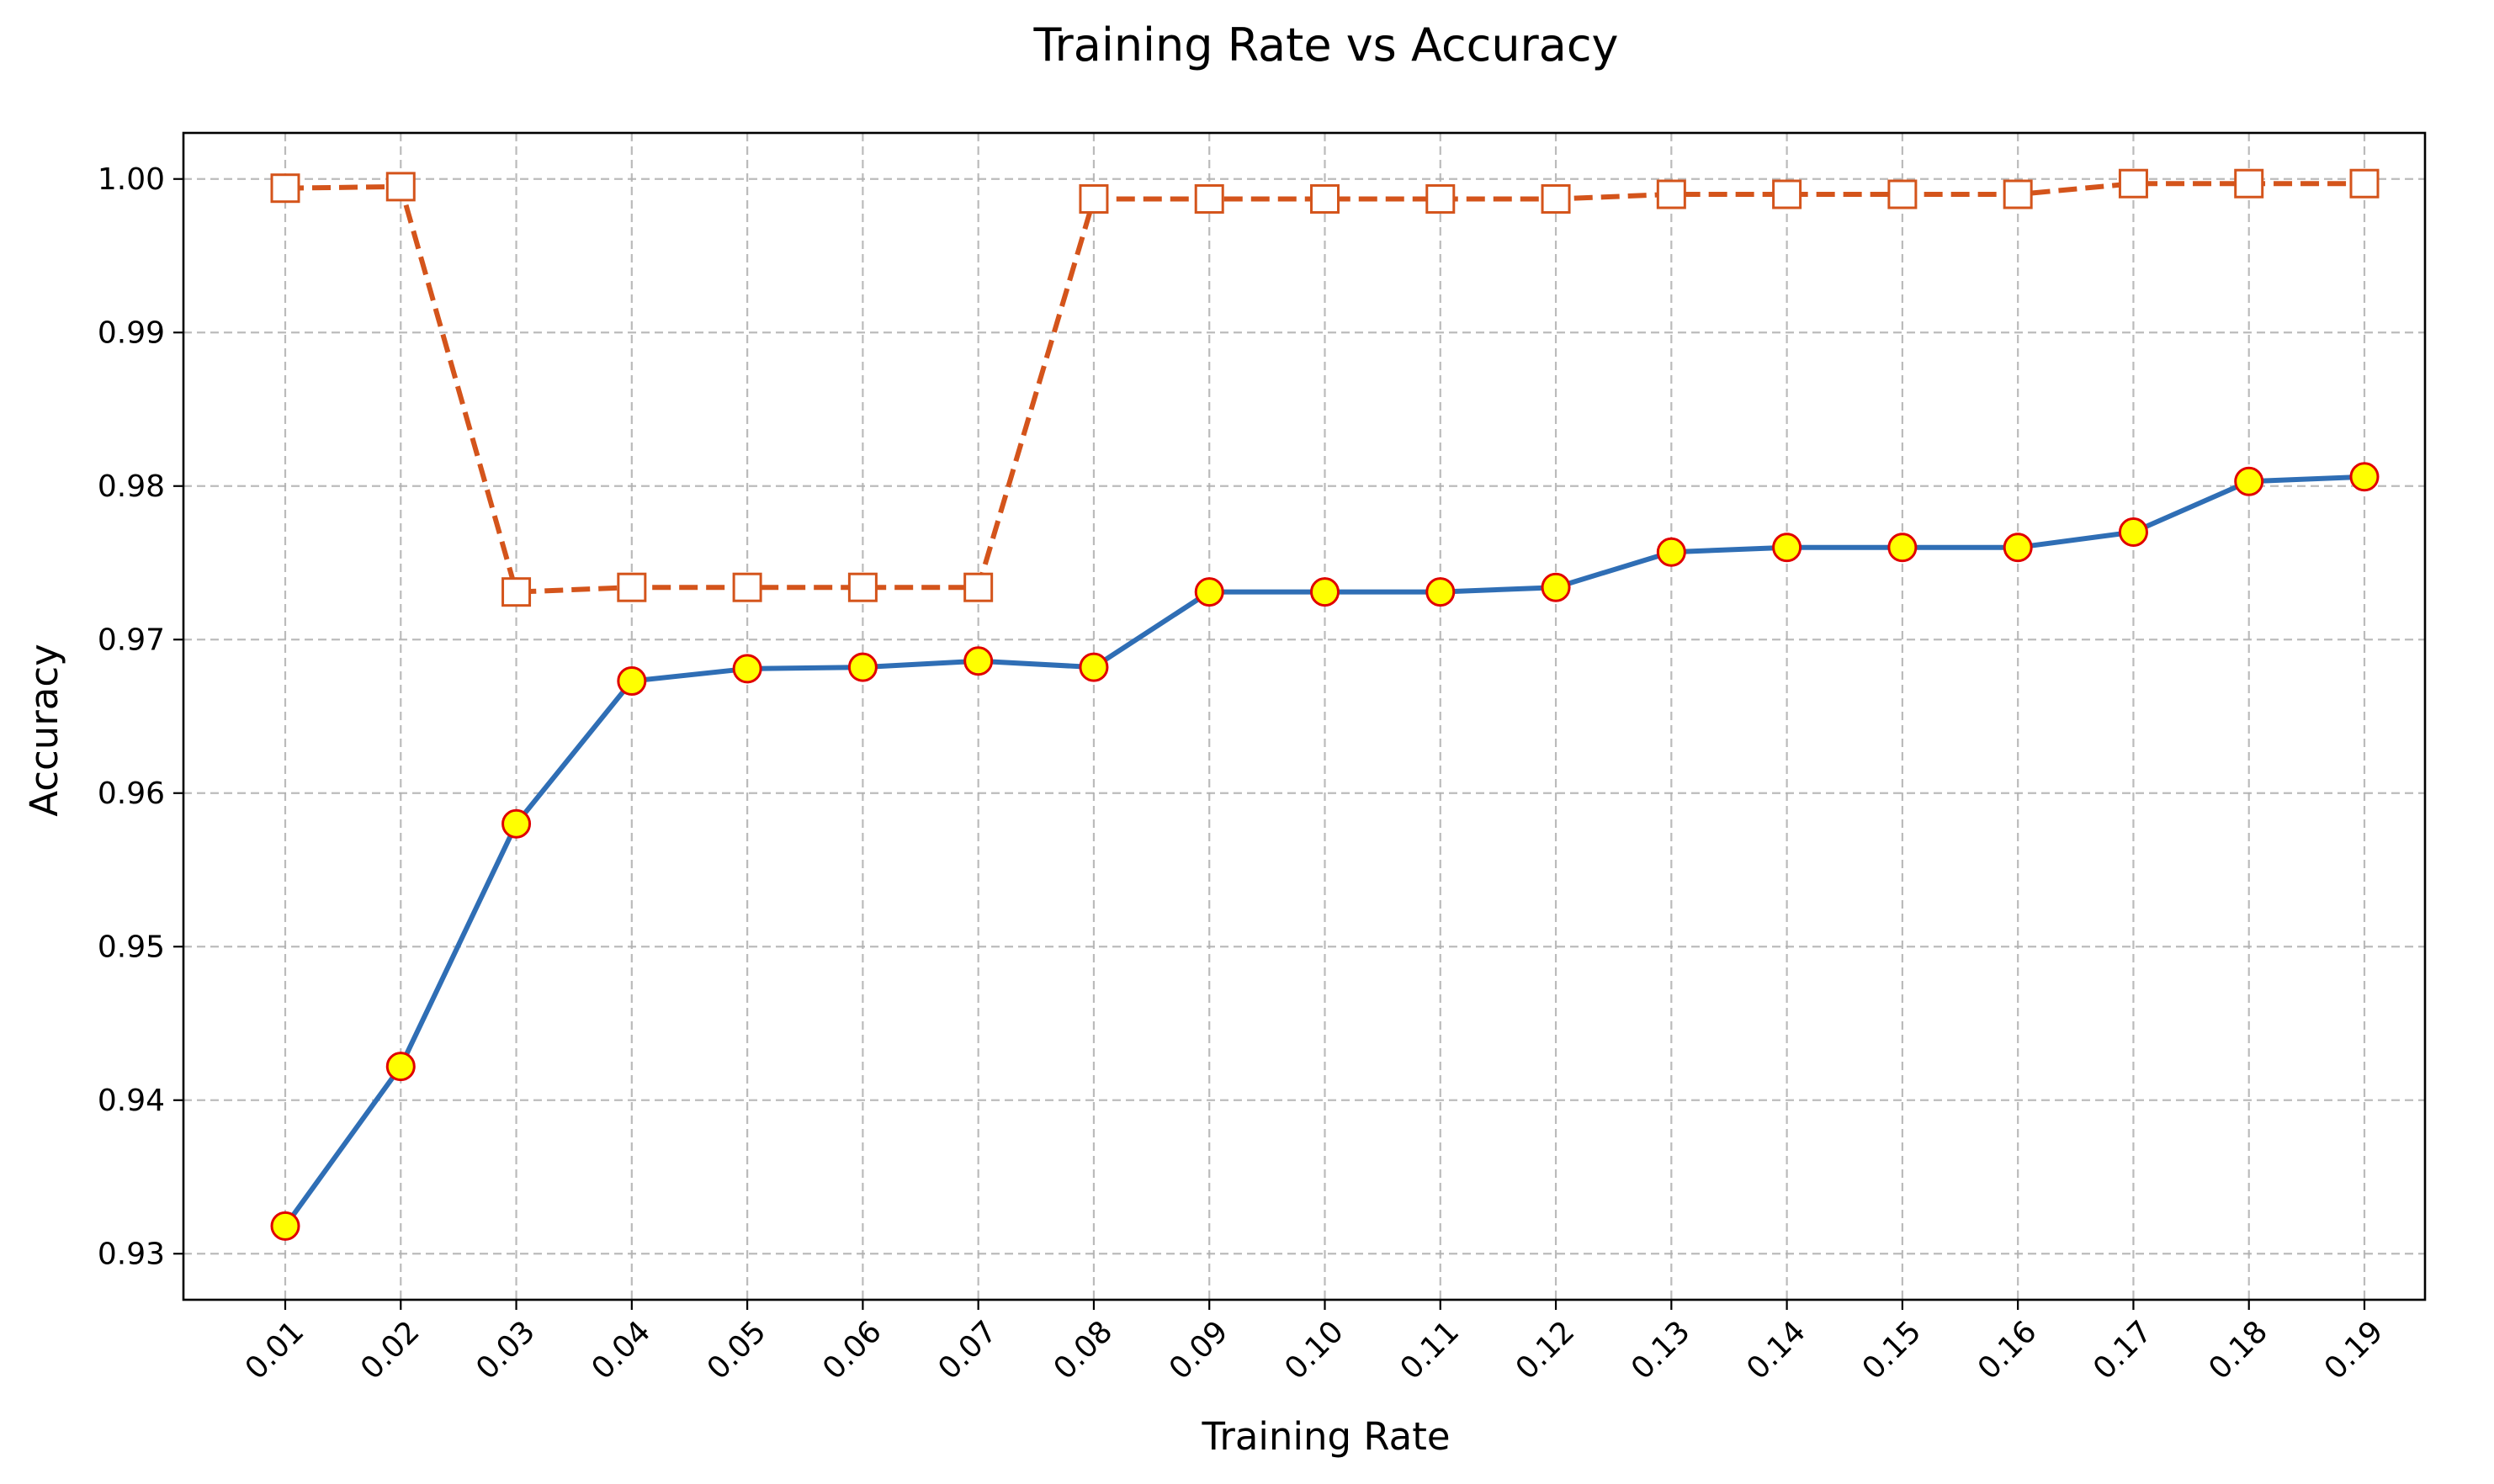 Image resolution: width=2494 pixels, height=1484 pixels. I want to click on x-tick-label: 0.02, so click(390, 1350).